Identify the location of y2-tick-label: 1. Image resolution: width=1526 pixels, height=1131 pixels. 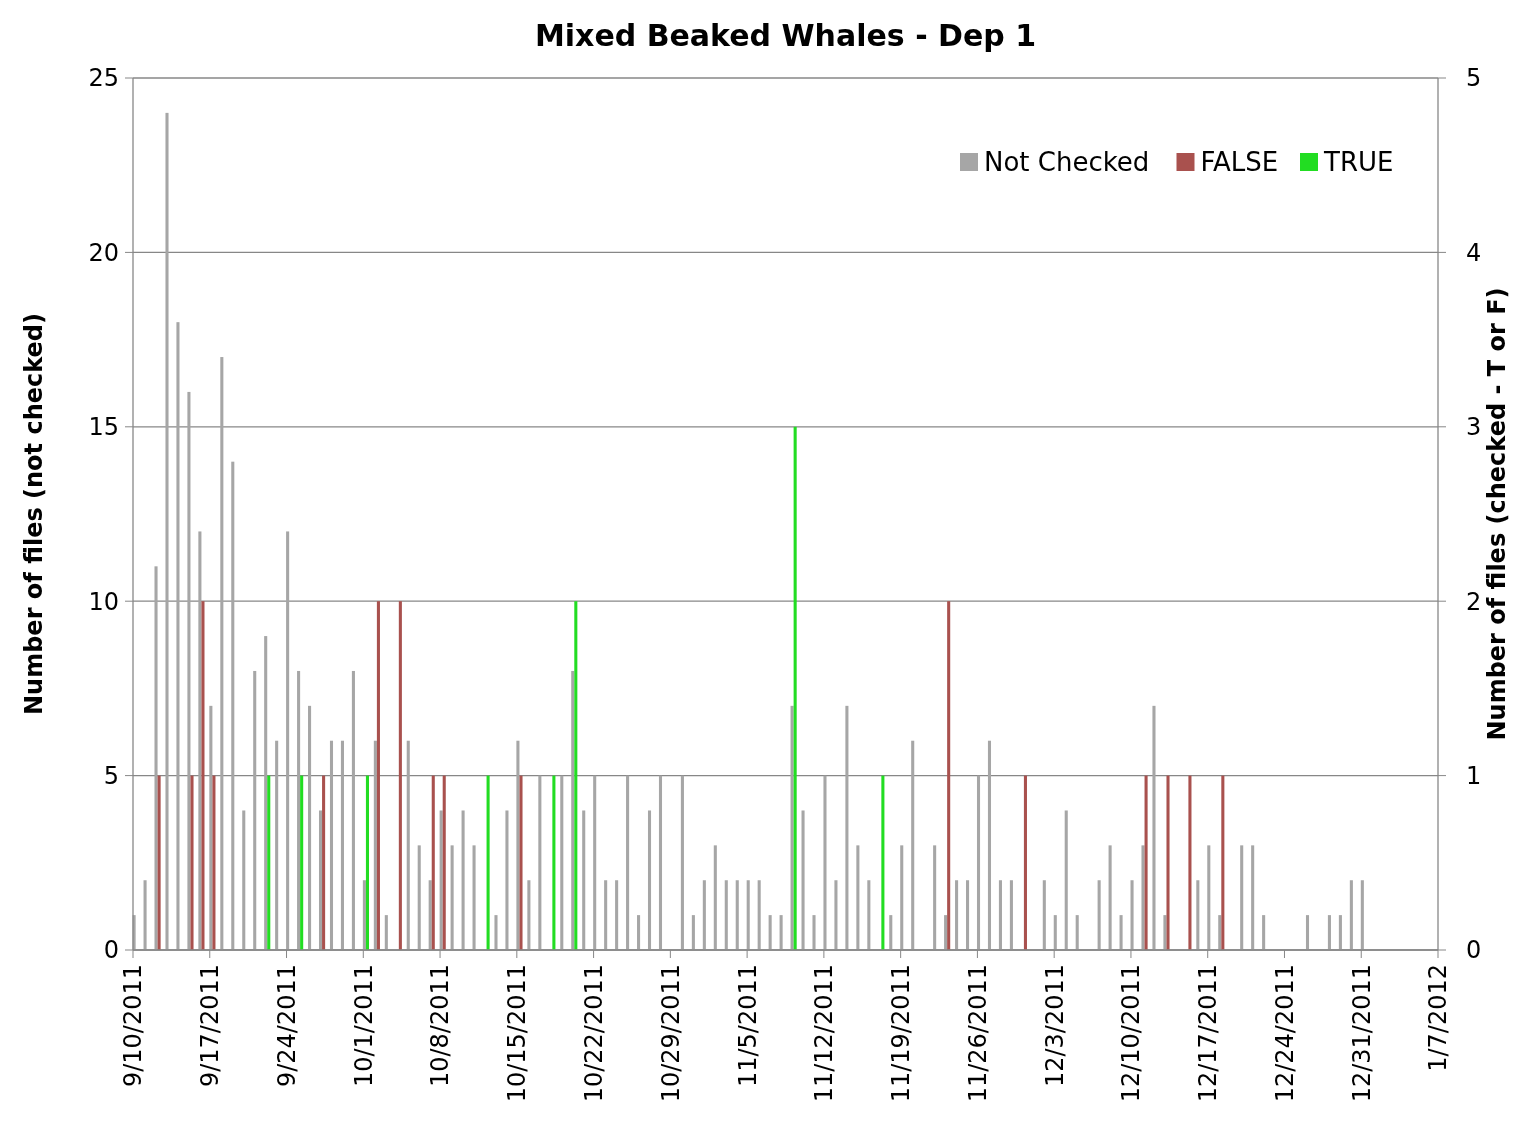
(1474, 776).